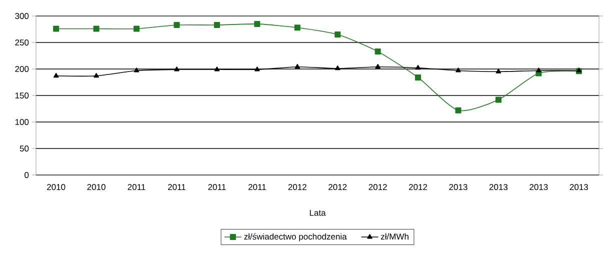 The width and height of the screenshot is (605, 262). What do you see at coordinates (22, 42) in the screenshot?
I see `y-tick-label: 250` at bounding box center [22, 42].